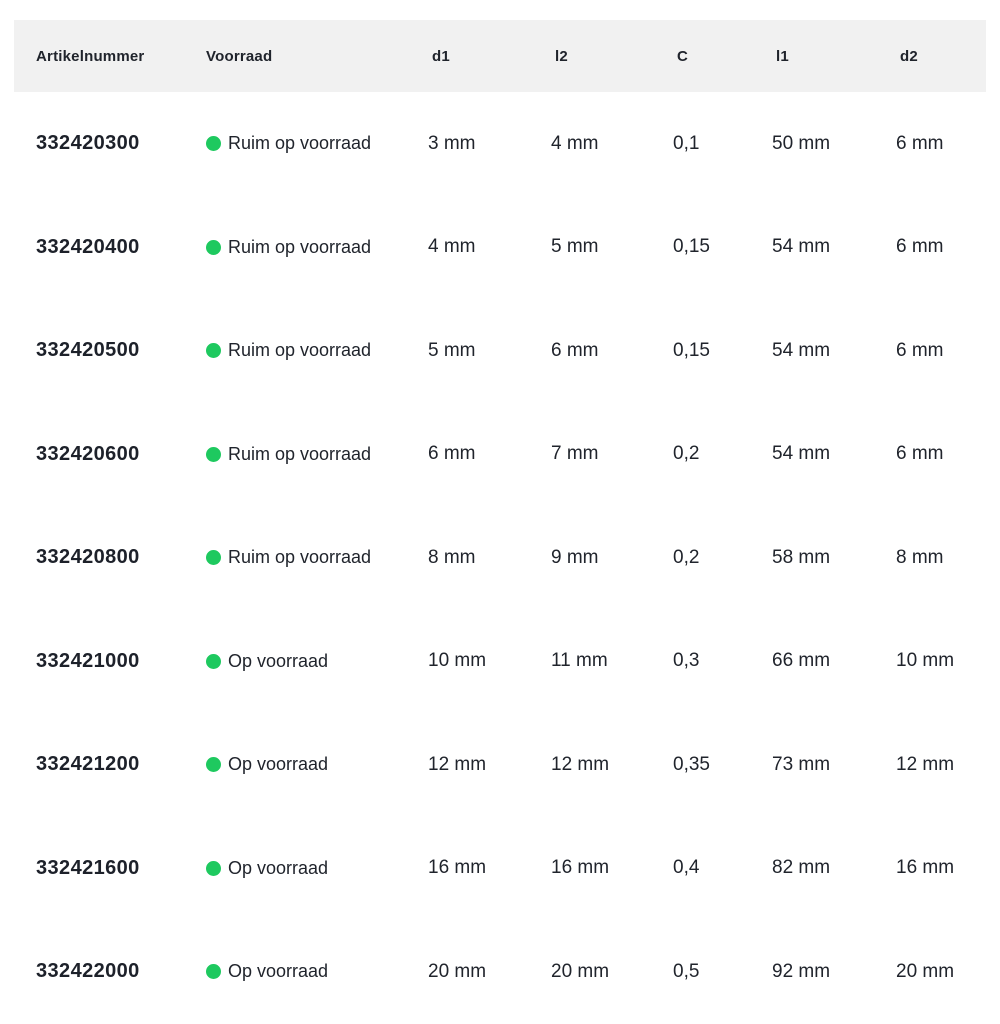 Image resolution: width=1000 pixels, height=1024 pixels. I want to click on l2-cell: 4 mm, so click(575, 143).